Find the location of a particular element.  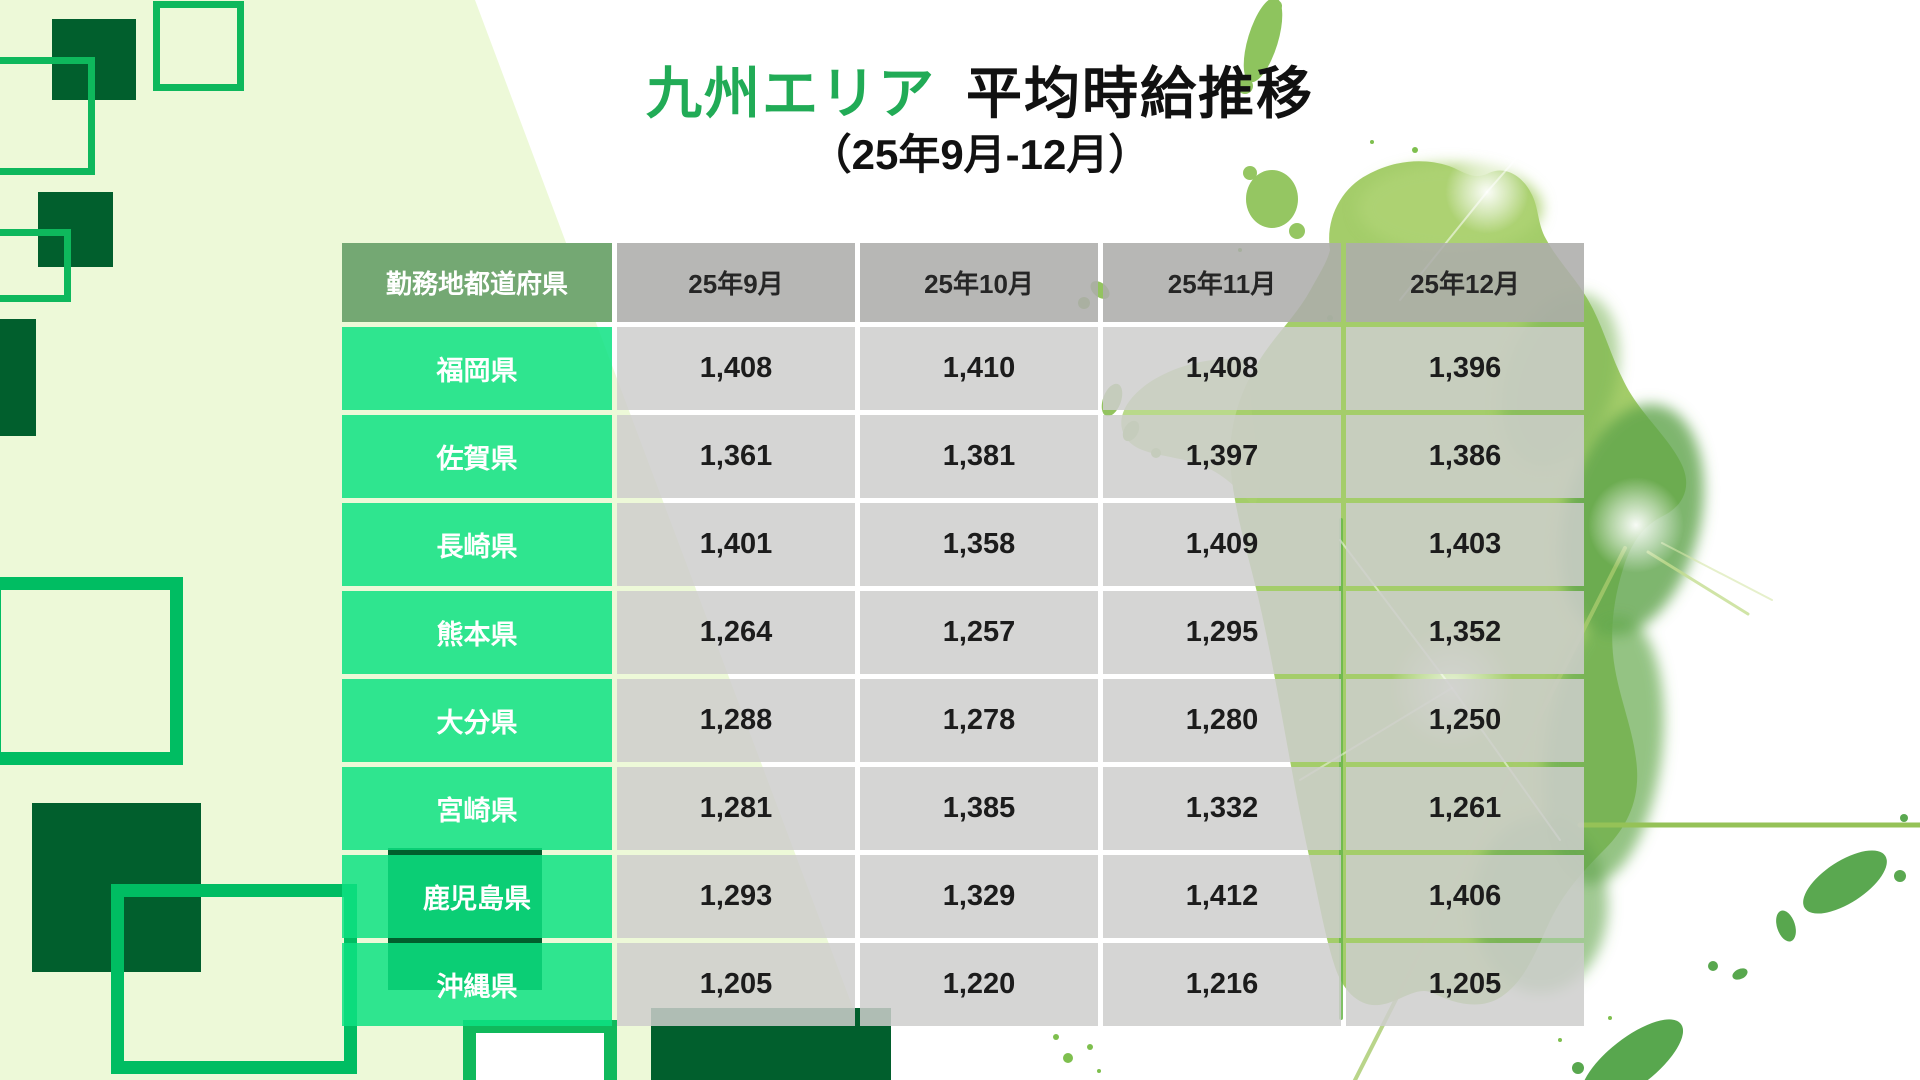

title-area-name: 九州エリア is located at coordinates (791, 93).